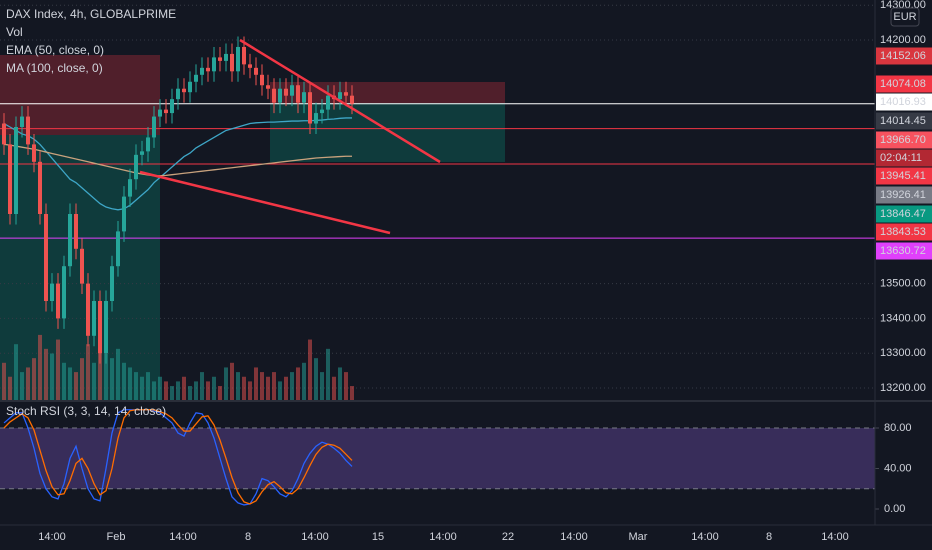  Describe the element at coordinates (378, 537) in the screenshot. I see `x-tick-label: 15` at that location.